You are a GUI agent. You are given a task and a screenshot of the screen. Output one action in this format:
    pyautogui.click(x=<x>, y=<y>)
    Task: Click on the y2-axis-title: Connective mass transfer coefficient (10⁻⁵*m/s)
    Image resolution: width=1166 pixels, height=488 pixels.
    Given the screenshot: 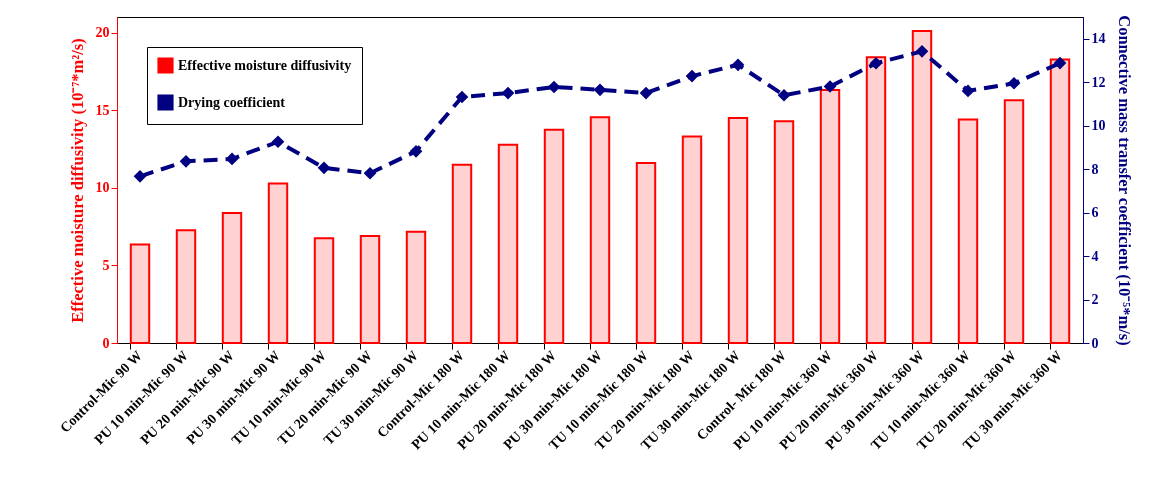 What is the action you would take?
    pyautogui.click(x=1124, y=180)
    